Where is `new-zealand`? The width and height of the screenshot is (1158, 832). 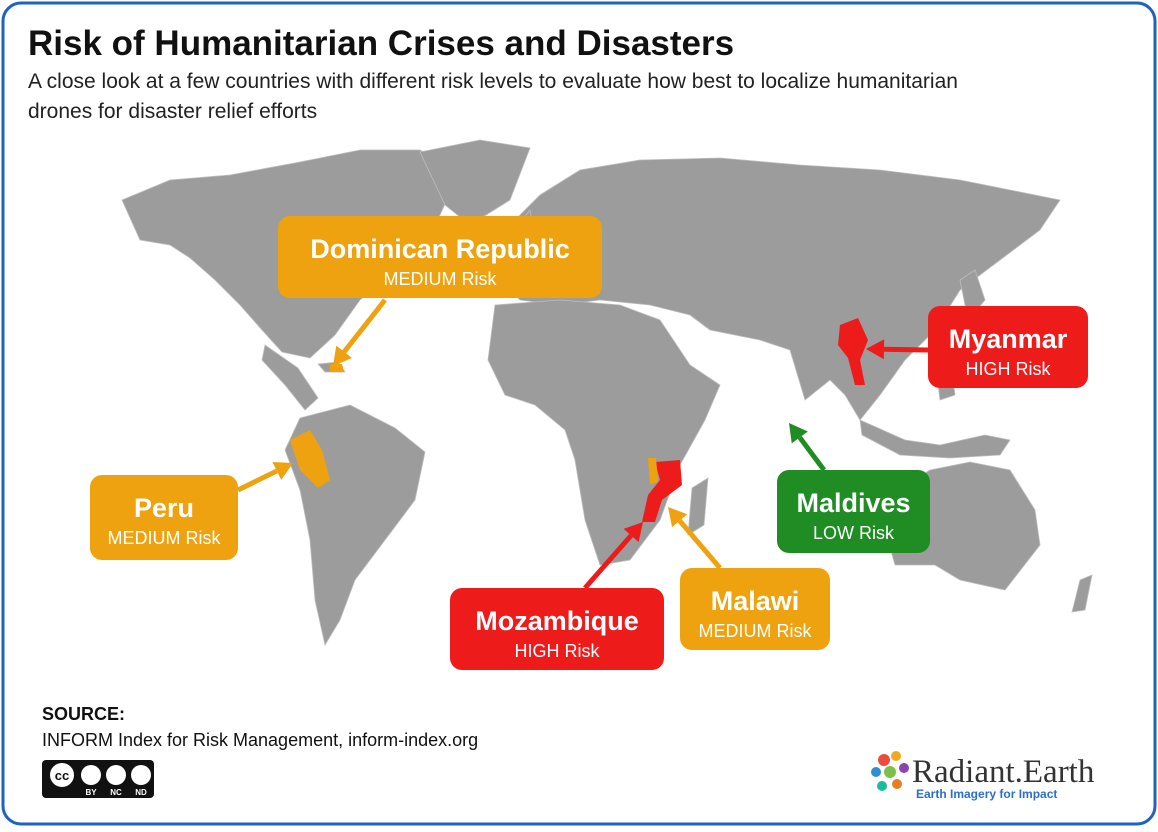 new-zealand is located at coordinates (1082, 593).